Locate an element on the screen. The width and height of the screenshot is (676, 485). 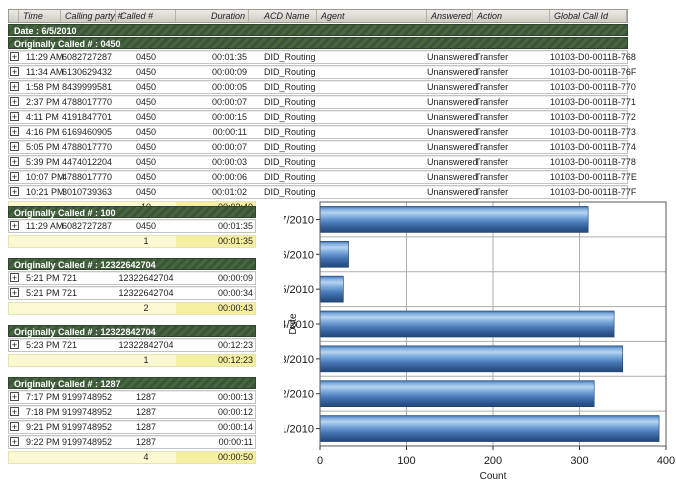
originally-called-group-header: Originally Called # : 0450 is located at coordinates (318, 43).